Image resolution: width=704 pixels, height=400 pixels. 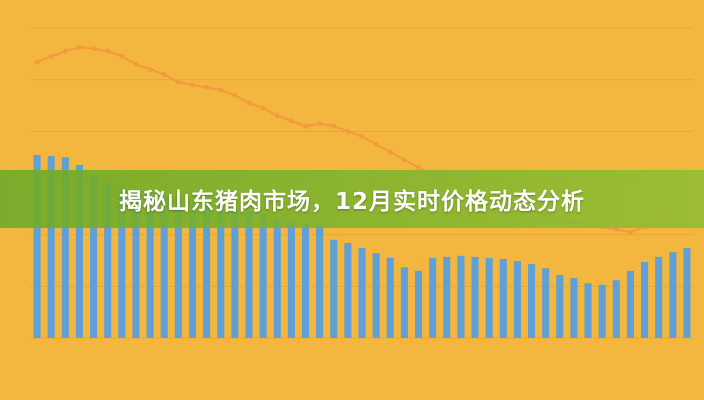 I want to click on banner-title: 揭秘山东猪肉市场，12月实时价格动态分析, so click(x=351, y=202).